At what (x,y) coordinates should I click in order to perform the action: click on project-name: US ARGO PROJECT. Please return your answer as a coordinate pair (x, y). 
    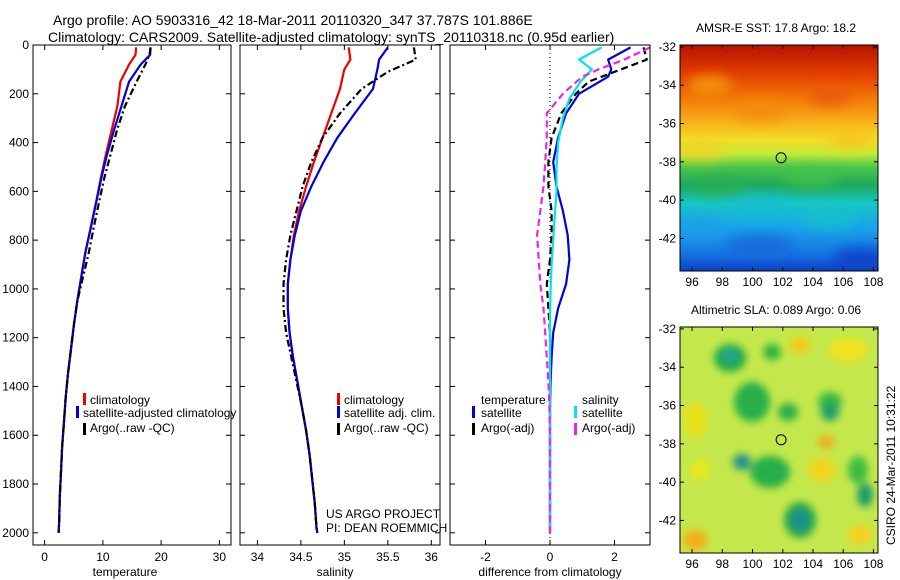
    Looking at the image, I should click on (383, 514).